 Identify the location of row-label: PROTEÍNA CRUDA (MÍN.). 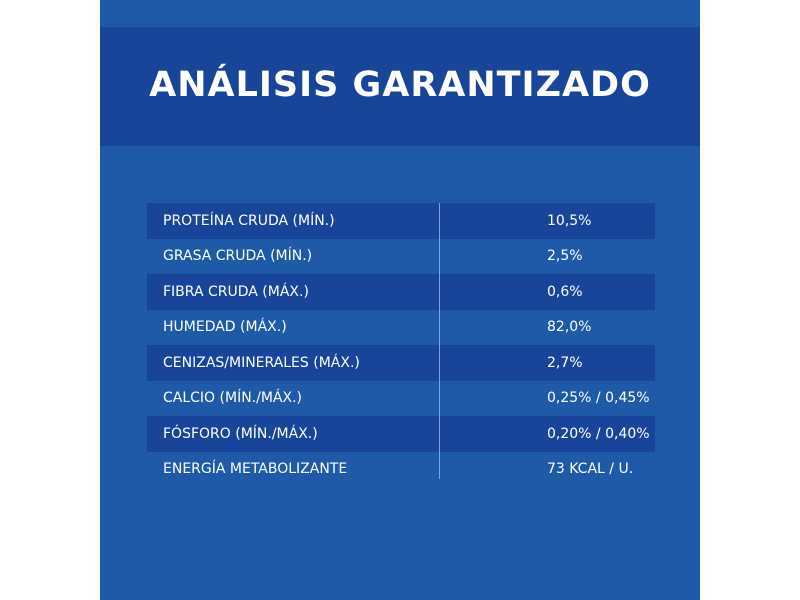
(249, 220).